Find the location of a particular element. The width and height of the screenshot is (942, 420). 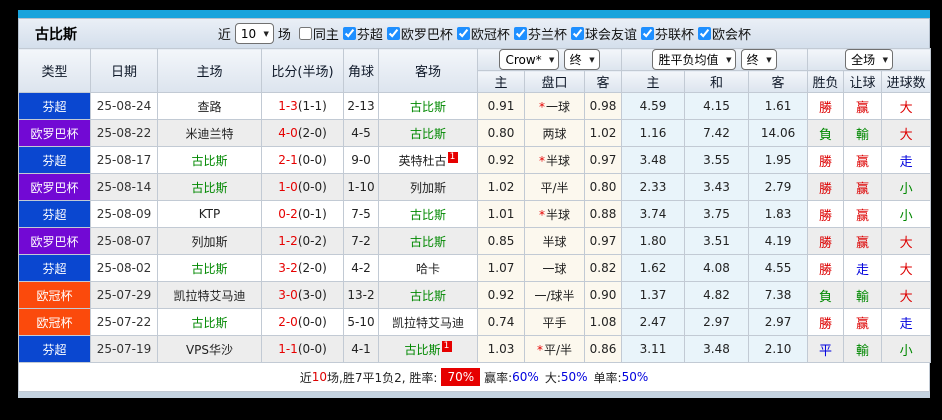

match-date: 25-08-22 is located at coordinates (124, 133).